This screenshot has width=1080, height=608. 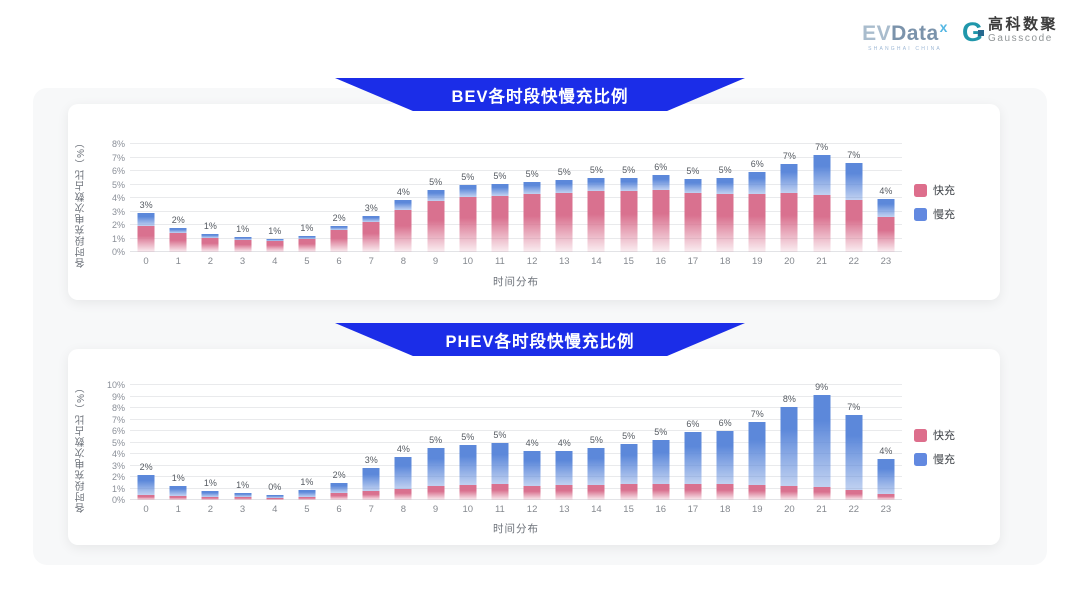 What do you see at coordinates (957, 459) in the screenshot?
I see `phev-legend-item-slow: 慢充` at bounding box center [957, 459].